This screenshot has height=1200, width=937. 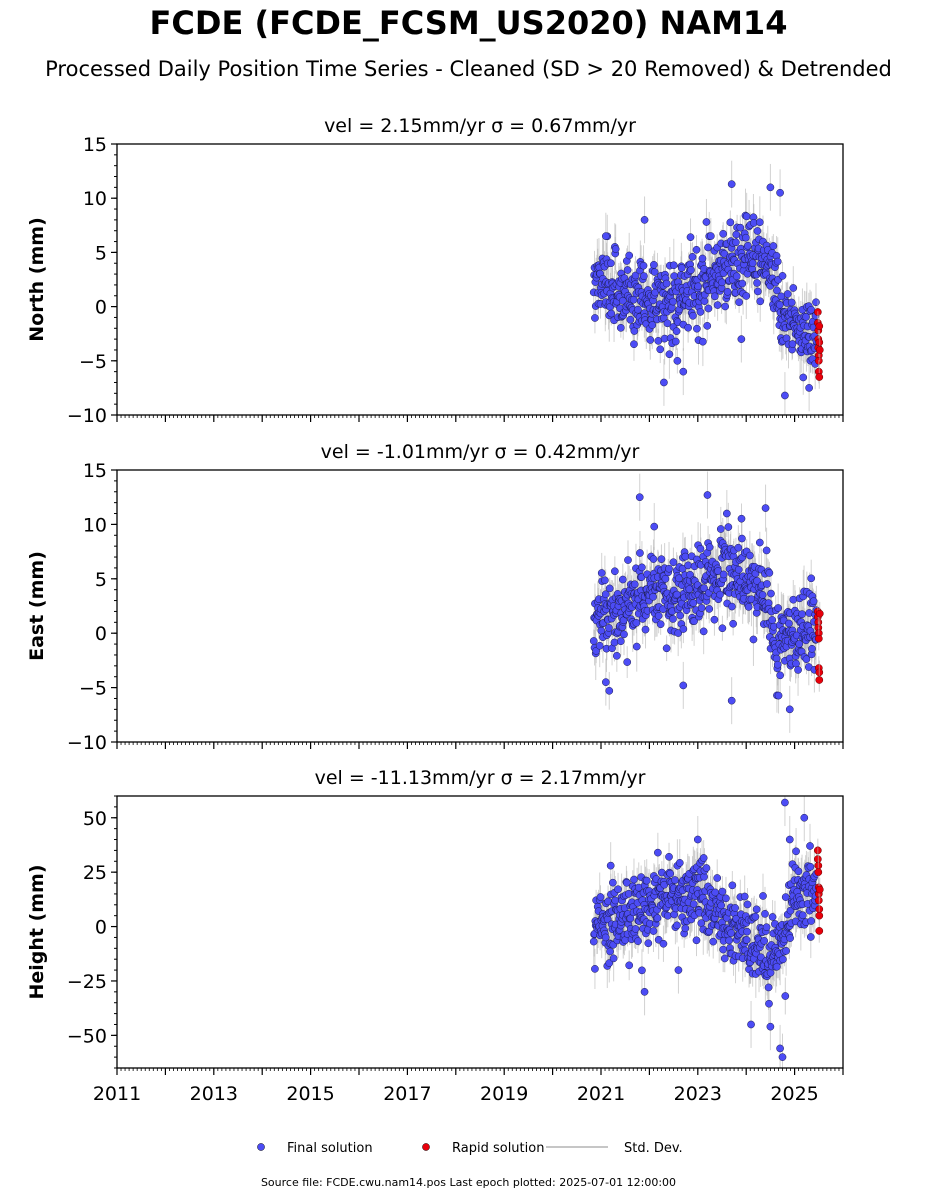 What do you see at coordinates (101, 308) in the screenshot?
I see `y-tick-label: 0` at bounding box center [101, 308].